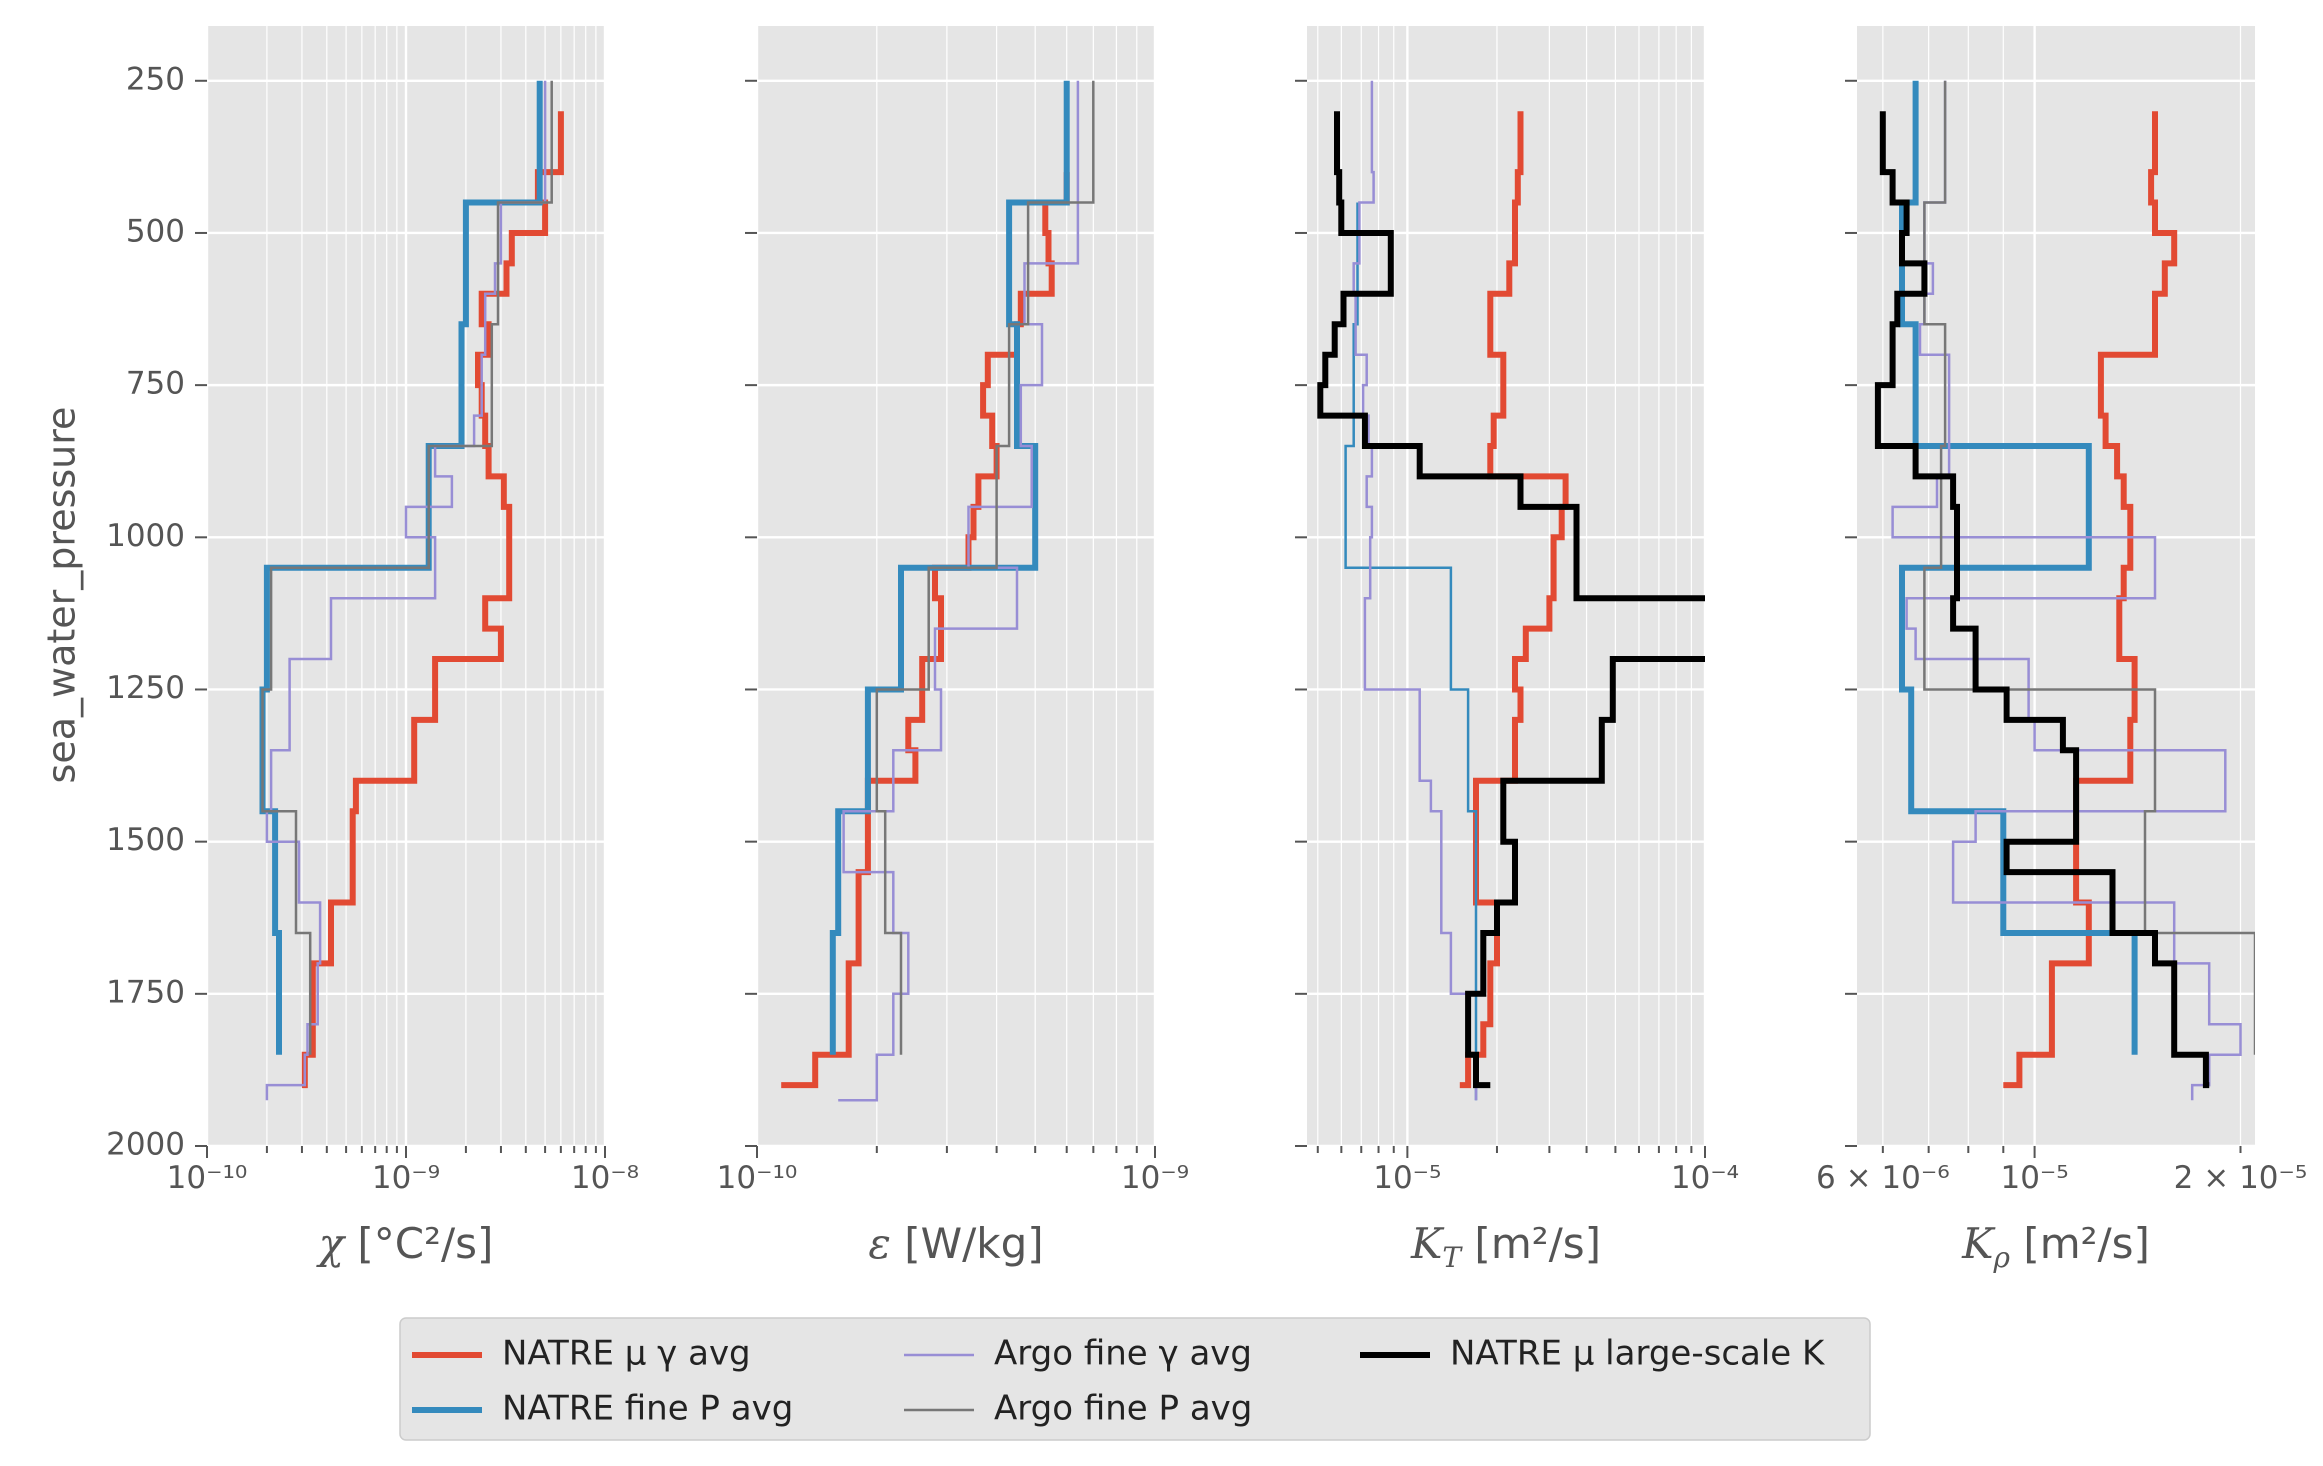  I want to click on x-tick-label: 2 × 10⁻⁵, so click(2241, 1178).